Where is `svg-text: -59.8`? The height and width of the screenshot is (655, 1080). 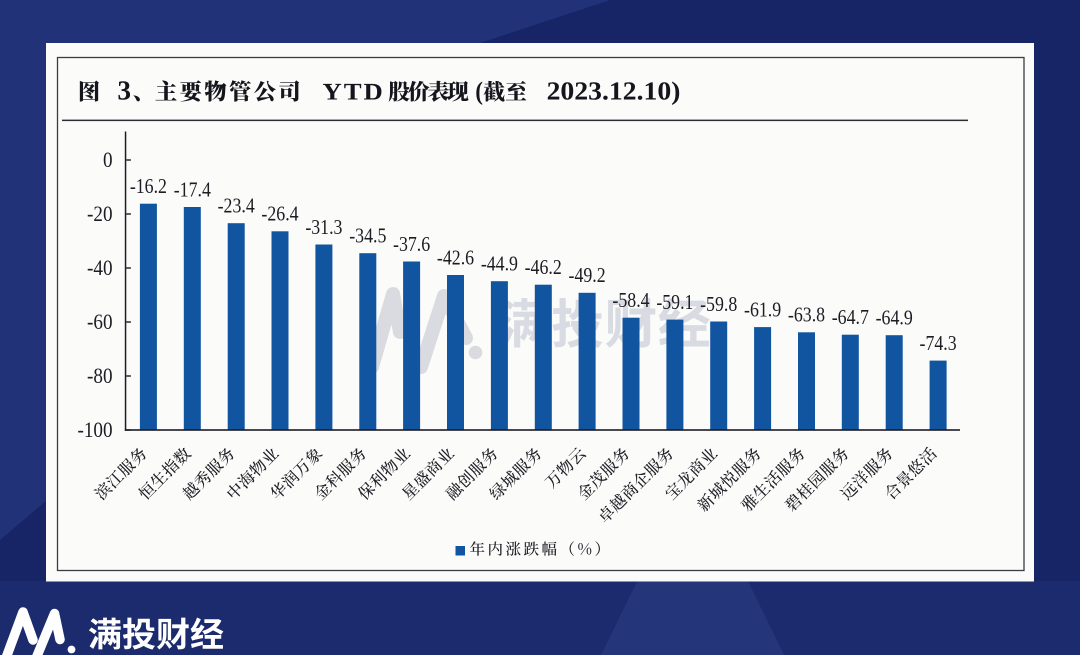
svg-text: -59.8 is located at coordinates (718, 305).